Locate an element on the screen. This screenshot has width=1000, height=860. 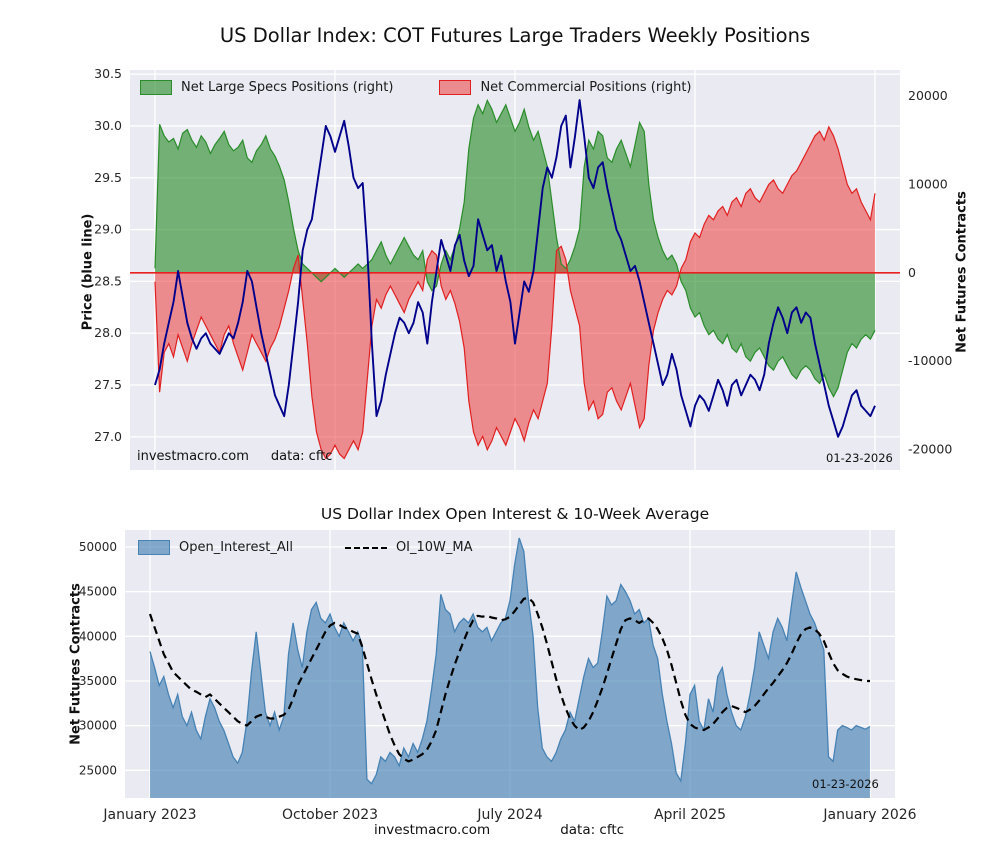
tick-label: July 2024 is located at coordinates (509, 815).